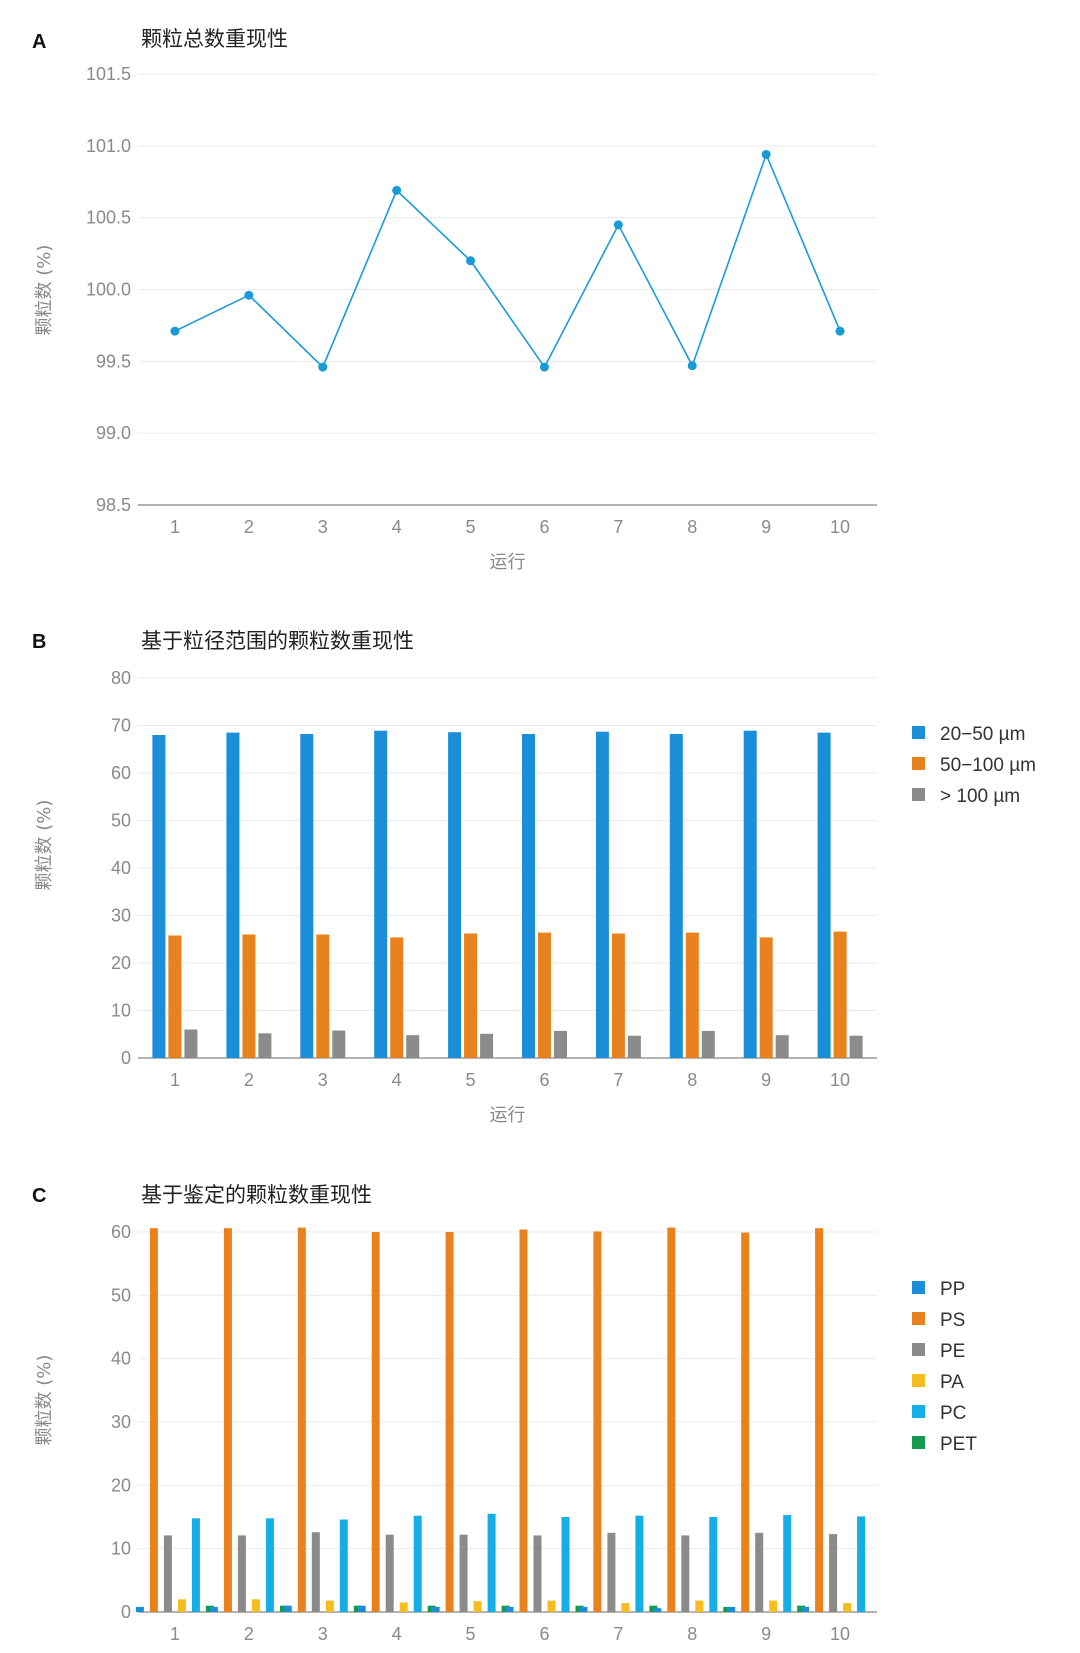  Describe the element at coordinates (121, 773) in the screenshot. I see `y-tick-label: 60` at that location.